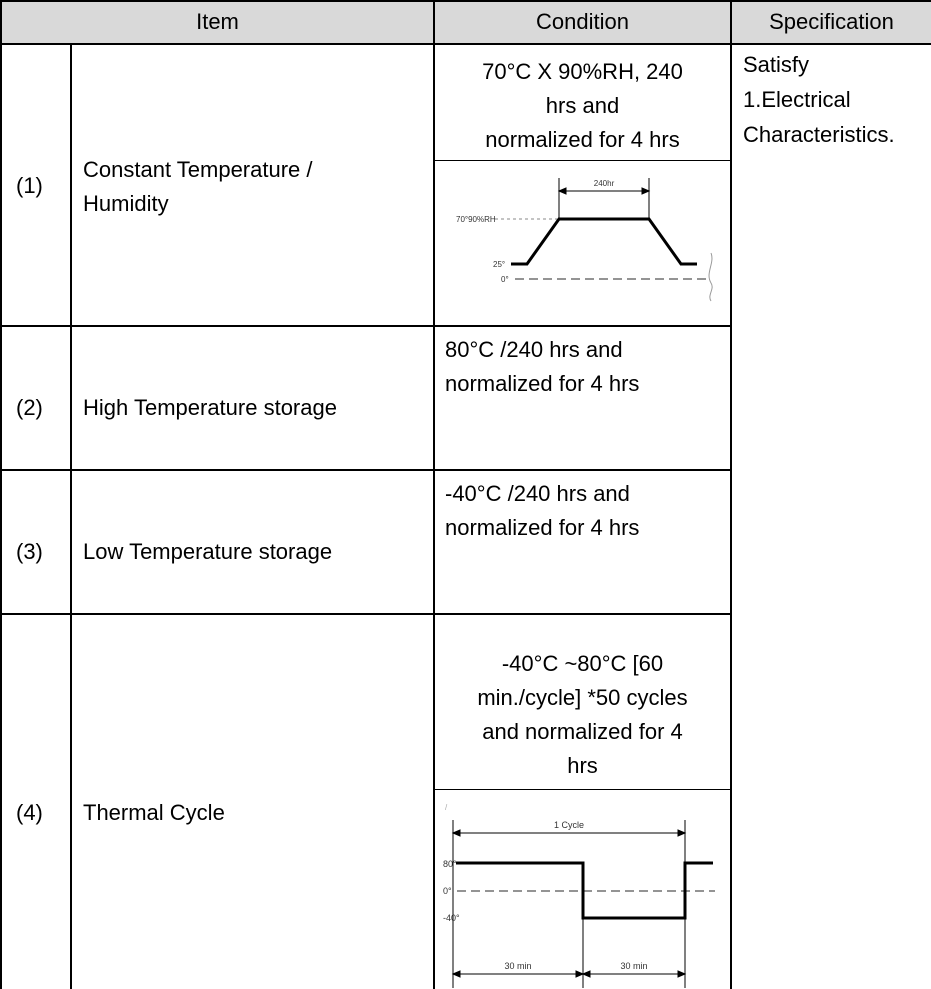 The height and width of the screenshot is (989, 931). I want to click on thermal-cycle-diagram: / 1 Cycle 80° 0° -40° 30 min 30 min, so click(579, 895).